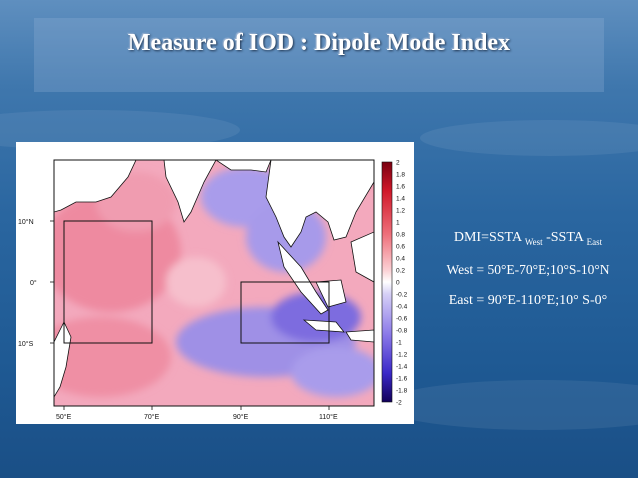 The width and height of the screenshot is (638, 478). Describe the element at coordinates (400, 187) in the screenshot. I see `colorbar-label: 1.6` at that location.